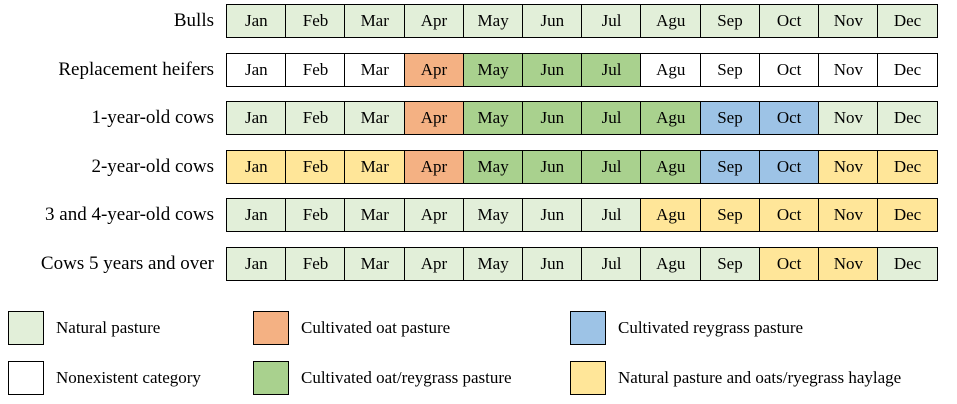  I want to click on row-label: Cows 5 years and over, so click(127, 263).